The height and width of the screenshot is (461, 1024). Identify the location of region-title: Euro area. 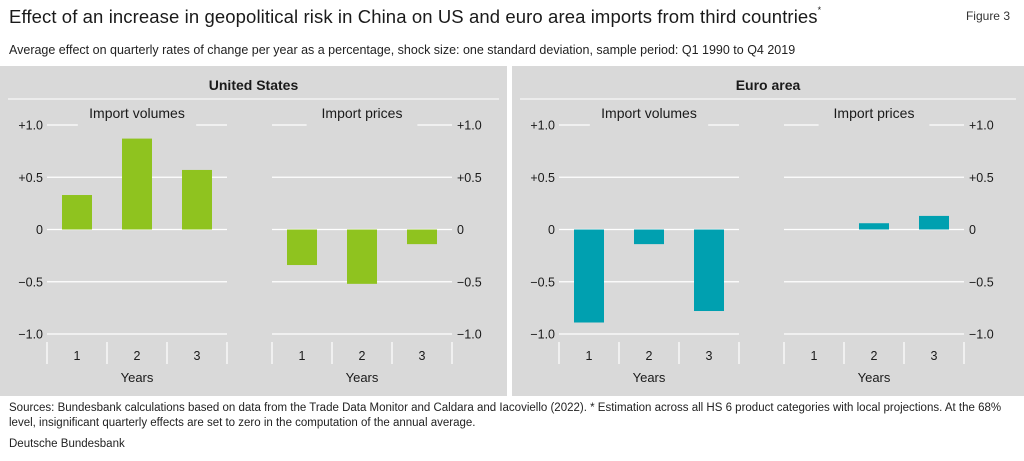
(768, 85).